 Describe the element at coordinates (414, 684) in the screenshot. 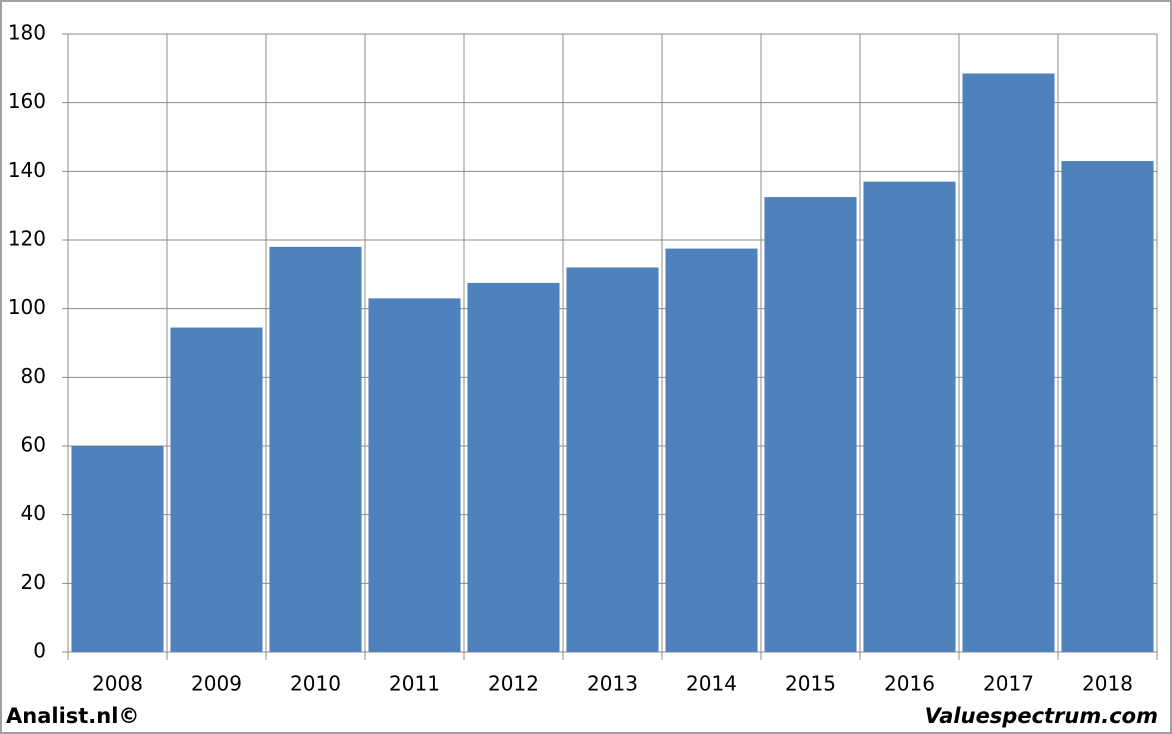

I see `x-tick-label: 2011` at that location.